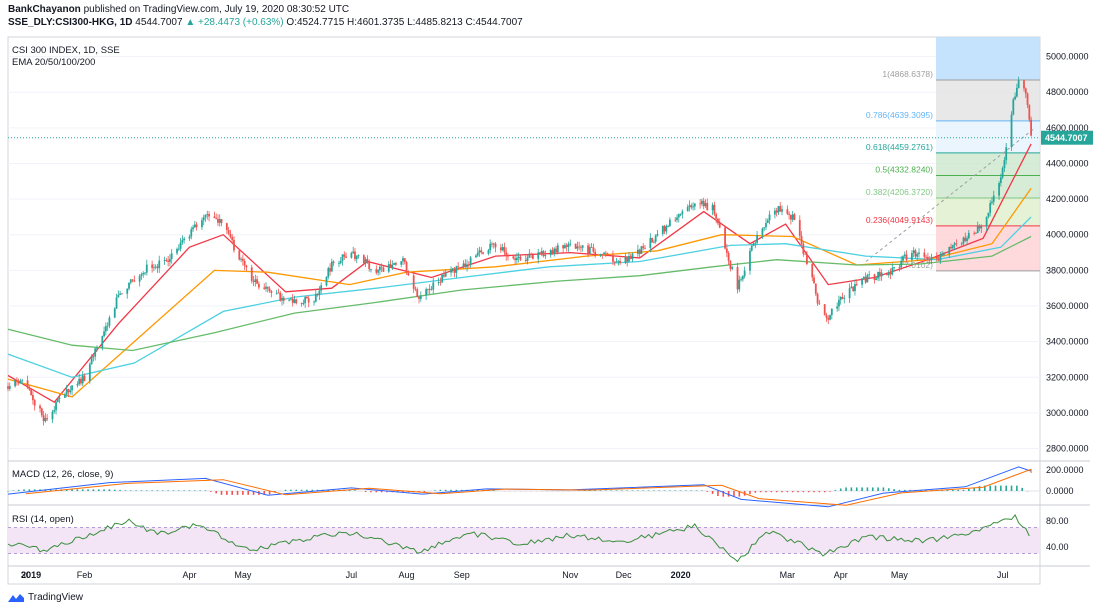  Describe the element at coordinates (54, 62) in the screenshot. I see `ema-legend: EMA 20/50/100/200` at that location.